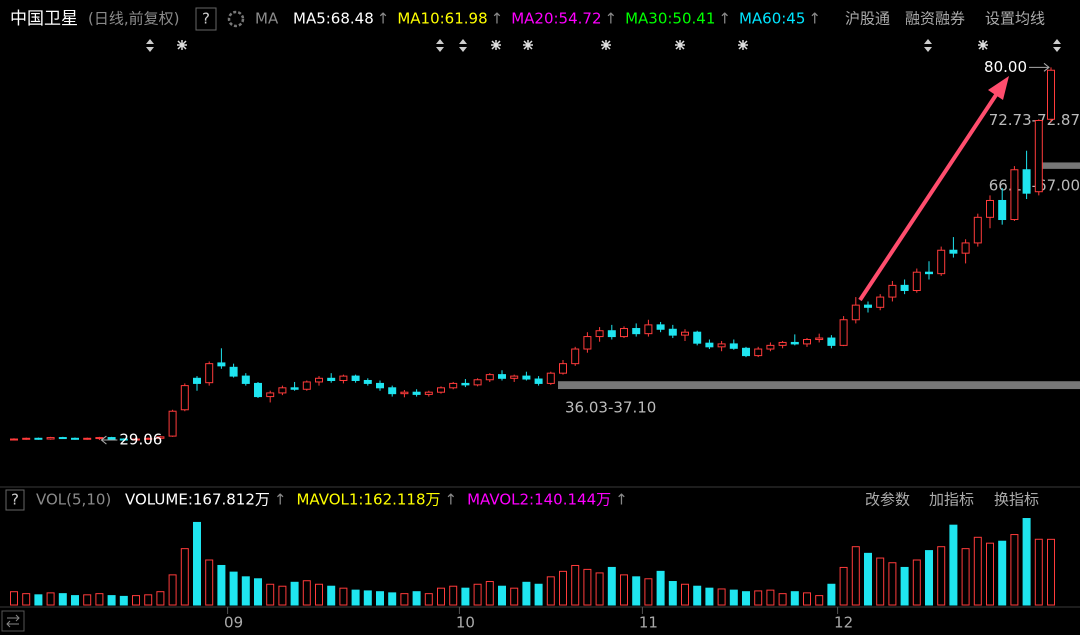  I want to click on scroll-icon, so click(13, 621).